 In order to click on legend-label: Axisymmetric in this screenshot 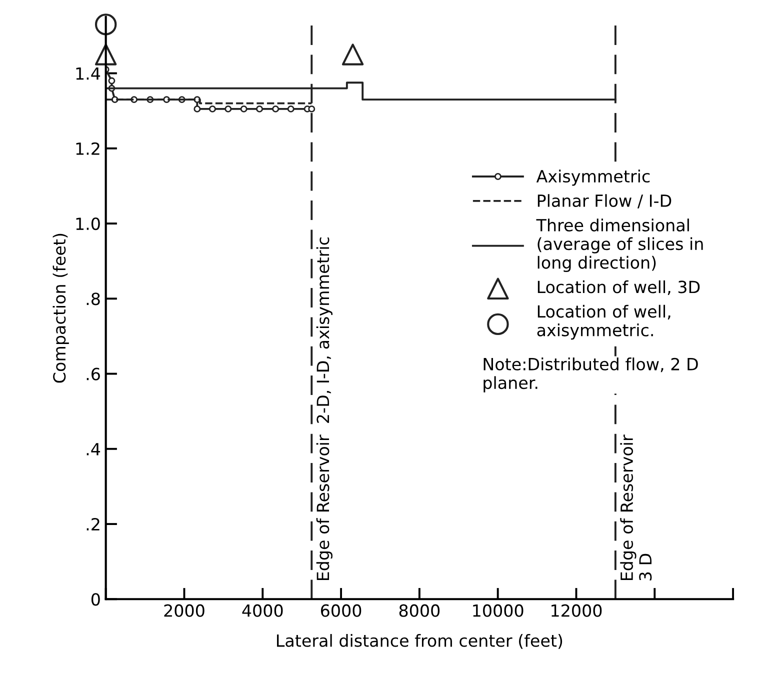, I will do `click(593, 178)`.